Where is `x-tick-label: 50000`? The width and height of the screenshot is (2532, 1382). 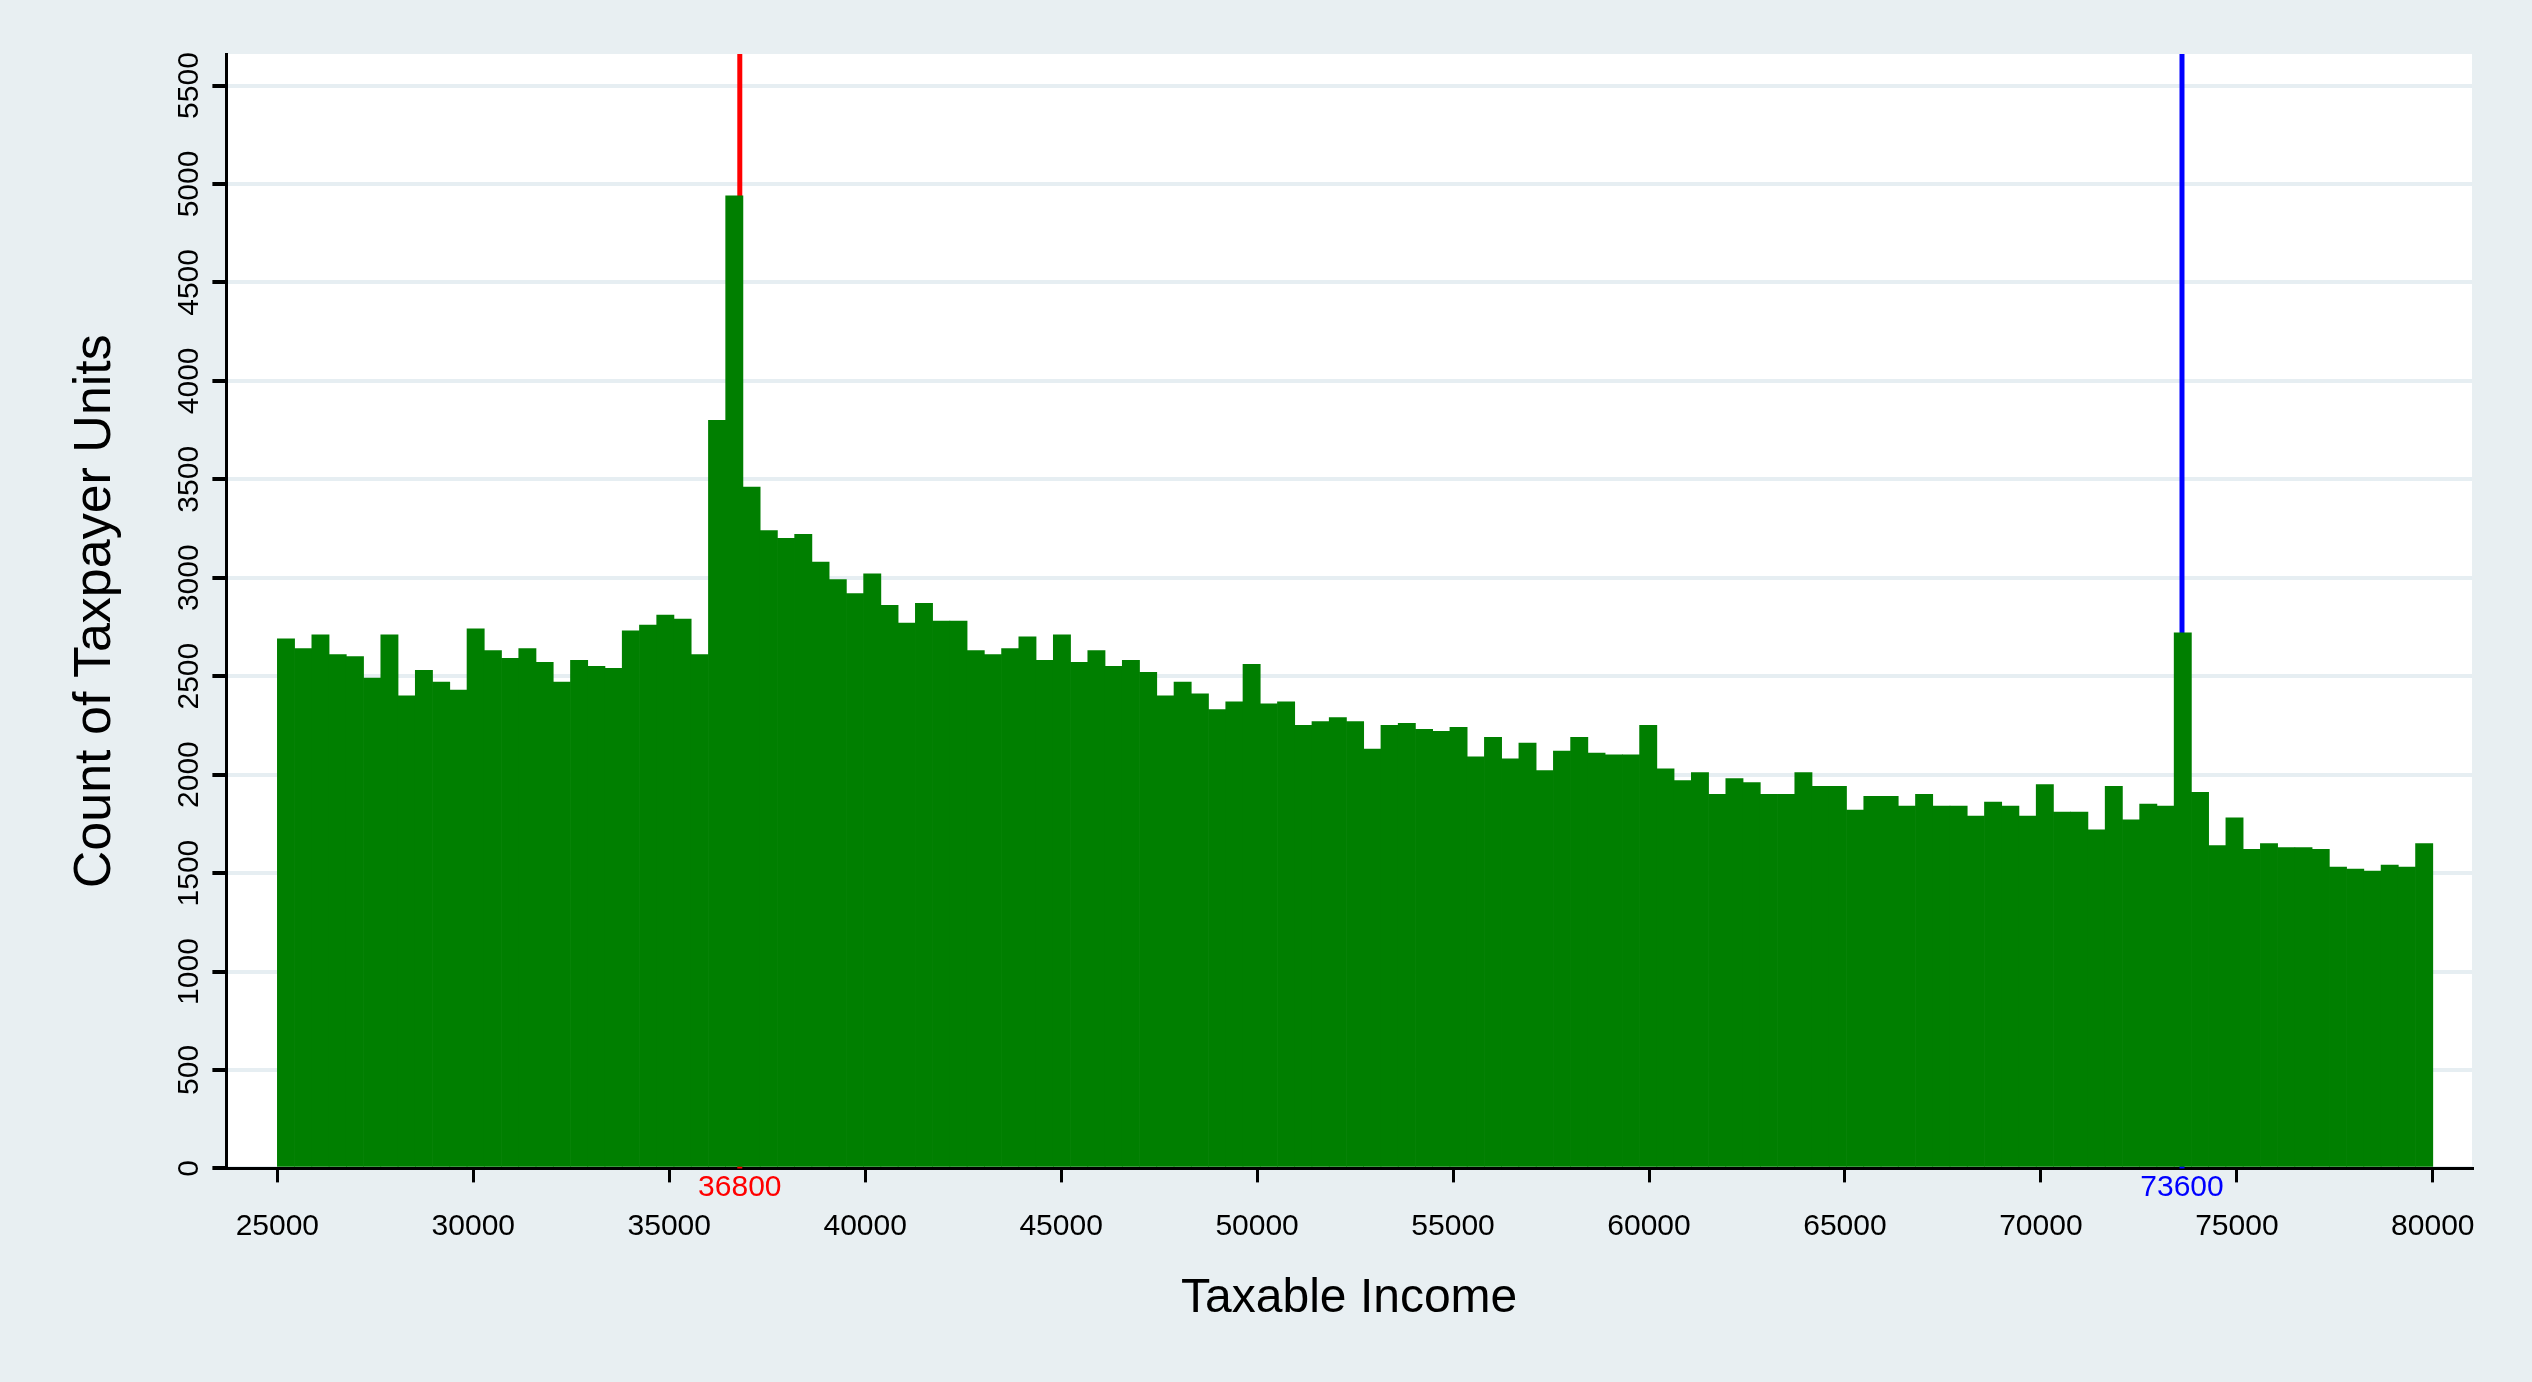 x-tick-label: 50000 is located at coordinates (1257, 1224).